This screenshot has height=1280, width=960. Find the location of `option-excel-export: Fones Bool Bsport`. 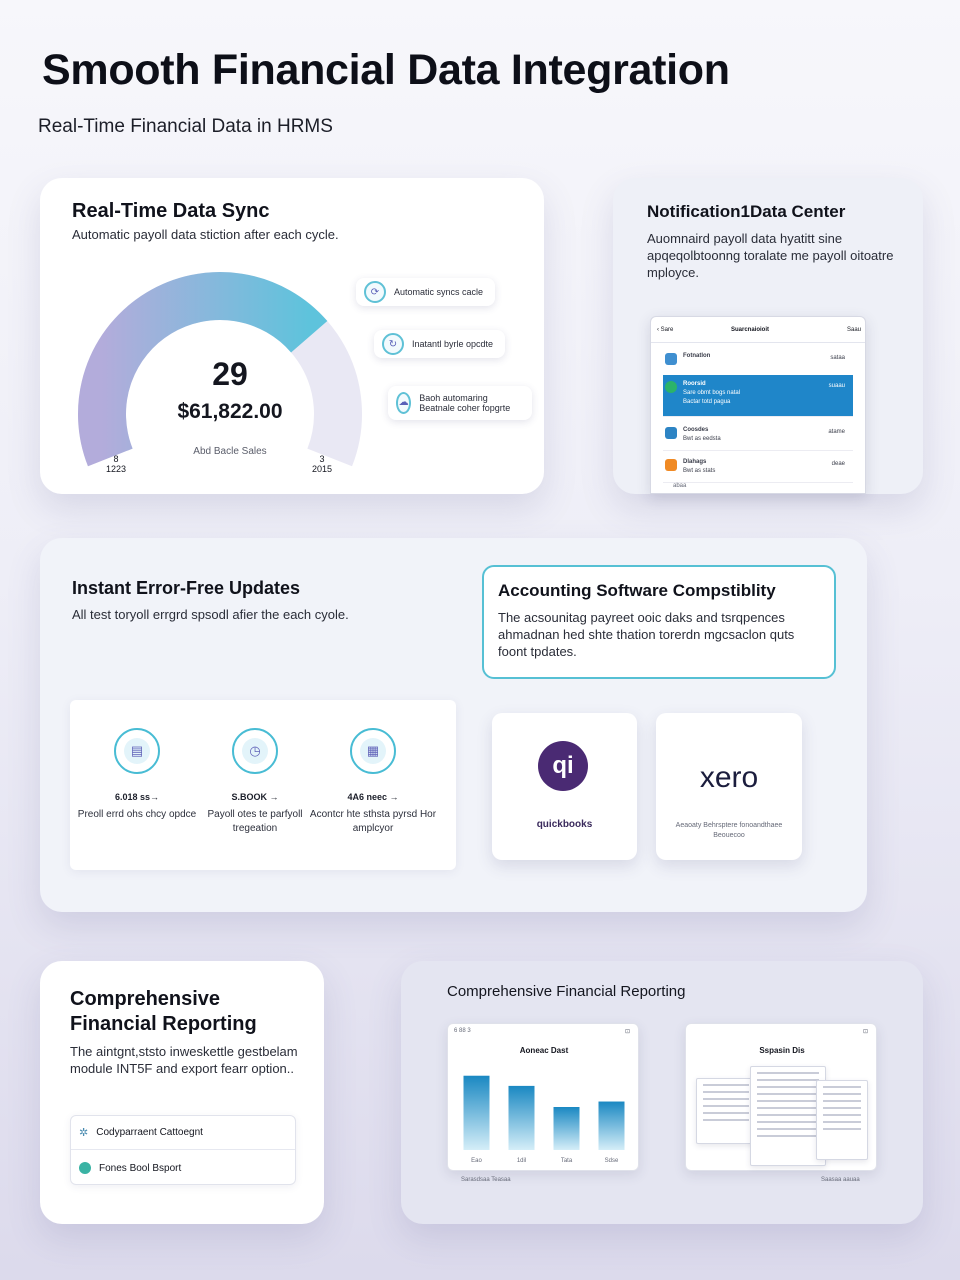

option-excel-export: Fones Bool Bsport is located at coordinates (183, 1168).